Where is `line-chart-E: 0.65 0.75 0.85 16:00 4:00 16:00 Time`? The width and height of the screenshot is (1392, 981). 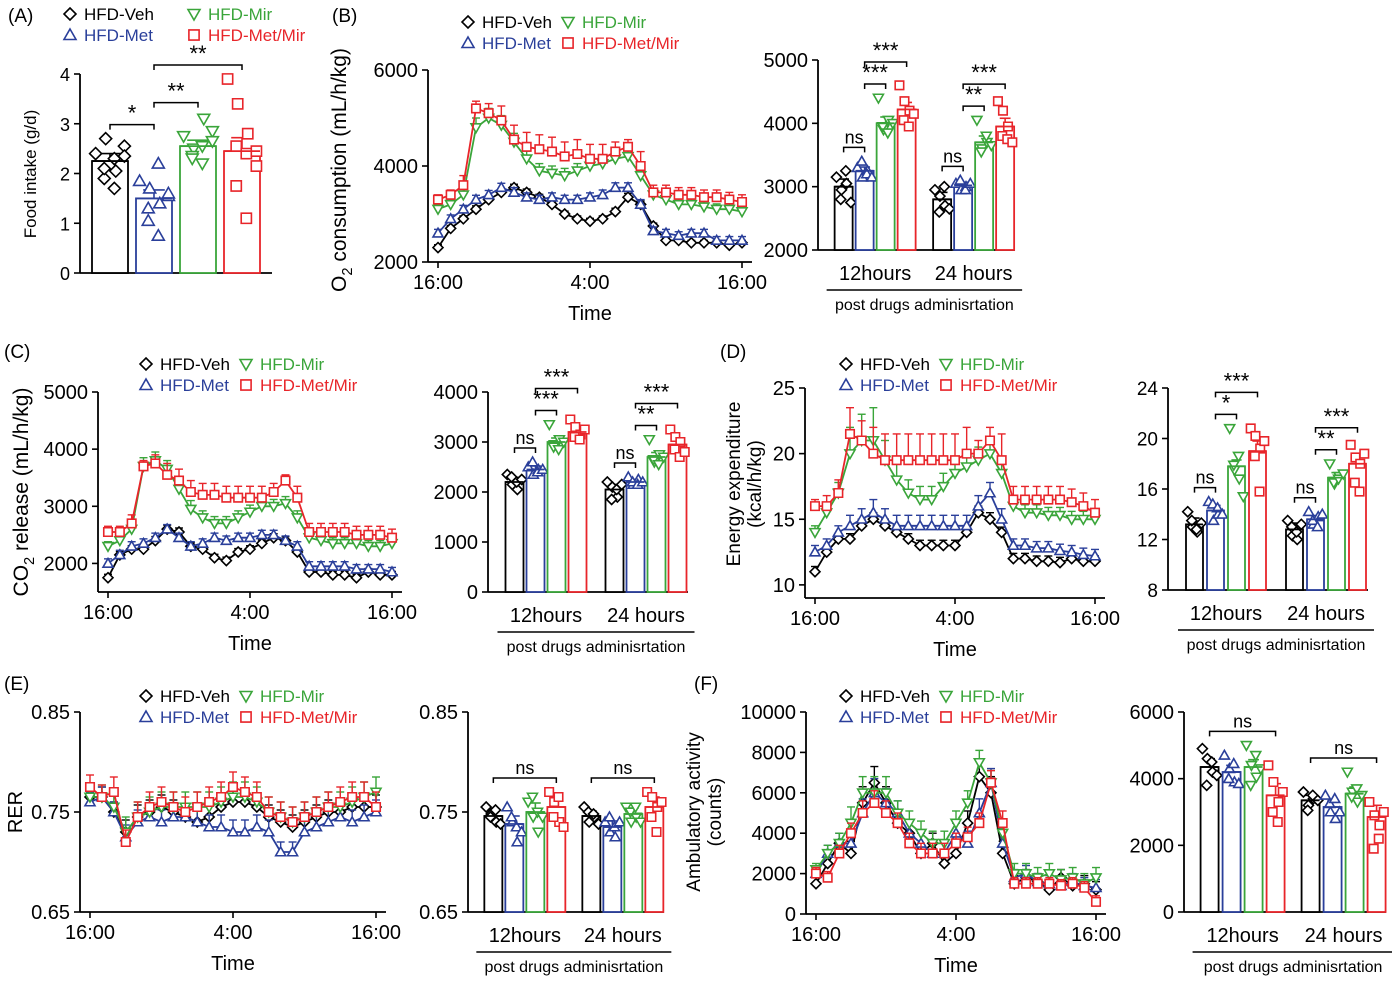 line-chart-E: 0.65 0.75 0.85 16:00 4:00 16:00 Time is located at coordinates (216, 838).